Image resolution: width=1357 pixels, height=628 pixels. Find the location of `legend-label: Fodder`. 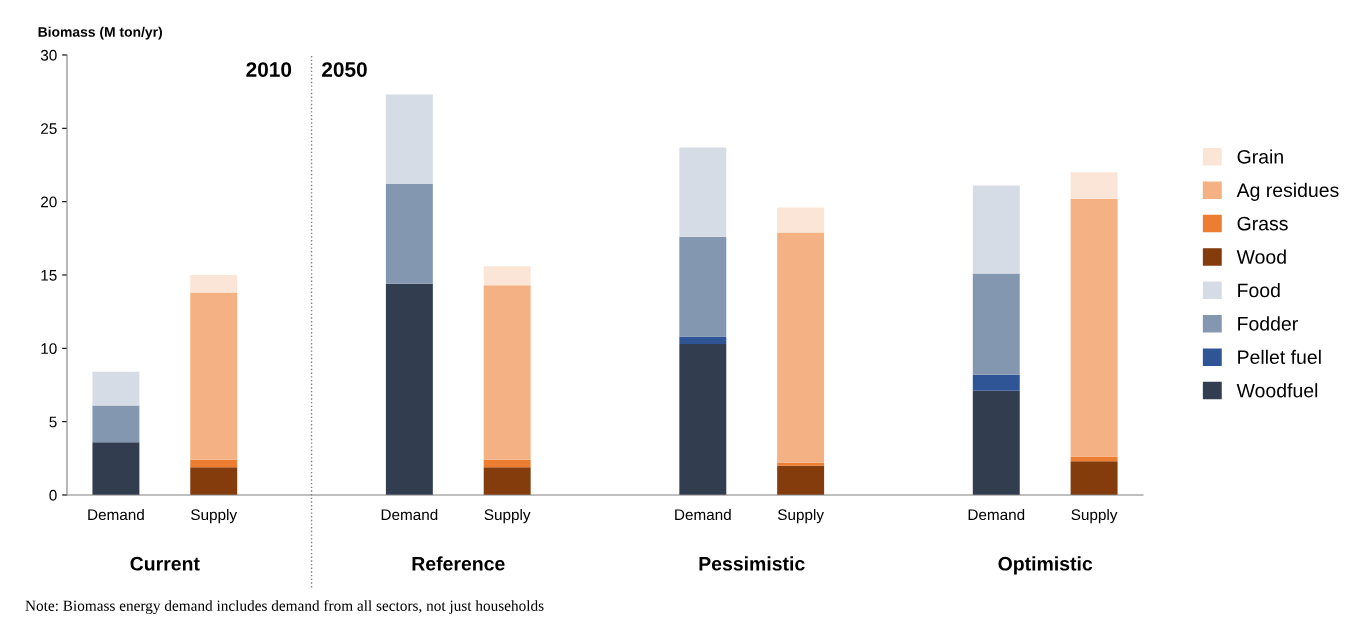

legend-label: Fodder is located at coordinates (1268, 323).